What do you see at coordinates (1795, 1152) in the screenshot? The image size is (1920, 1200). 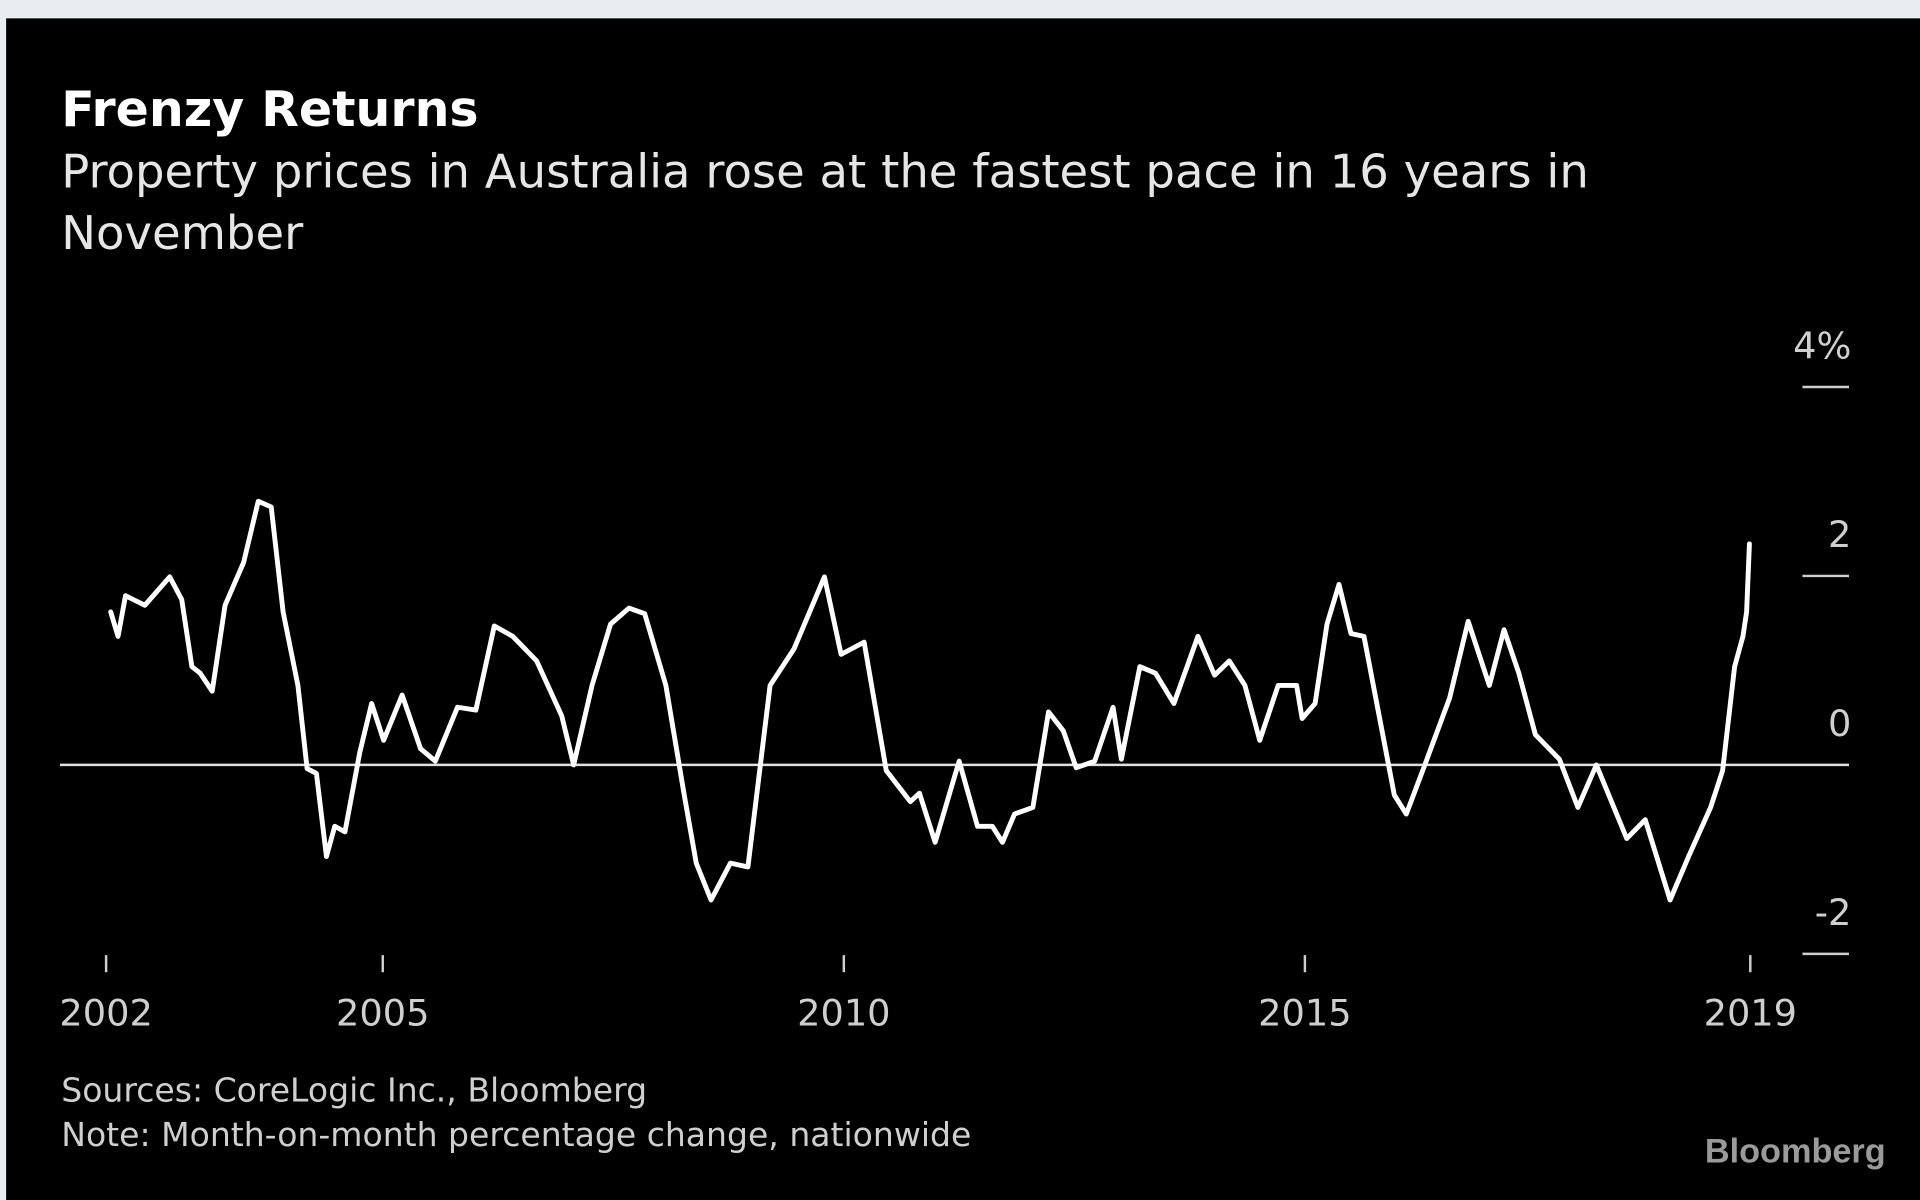 I see `logo: Bloomberg` at bounding box center [1795, 1152].